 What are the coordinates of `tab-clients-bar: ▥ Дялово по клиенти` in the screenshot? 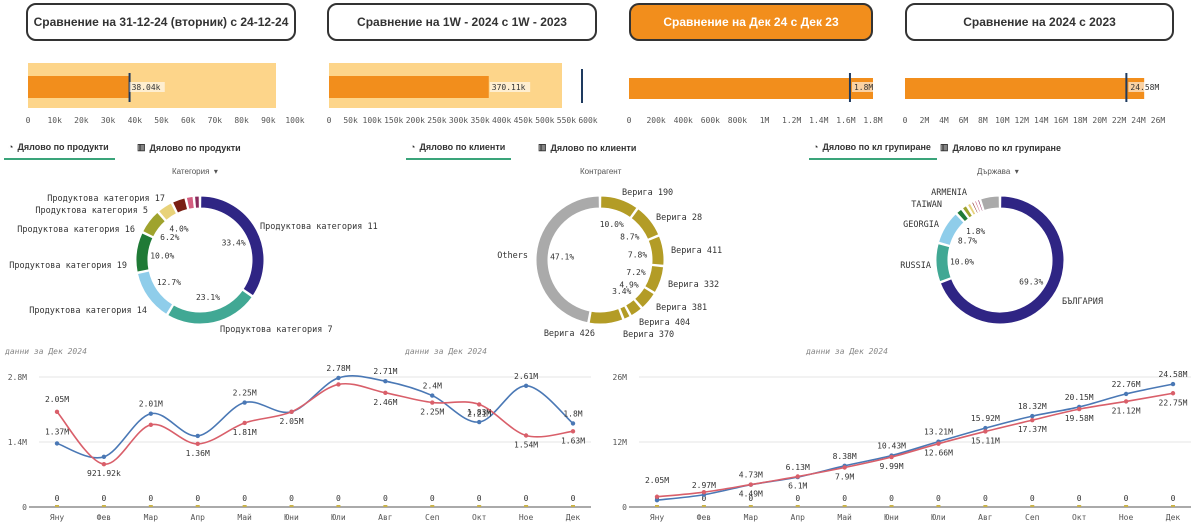 It's located at (587, 147).